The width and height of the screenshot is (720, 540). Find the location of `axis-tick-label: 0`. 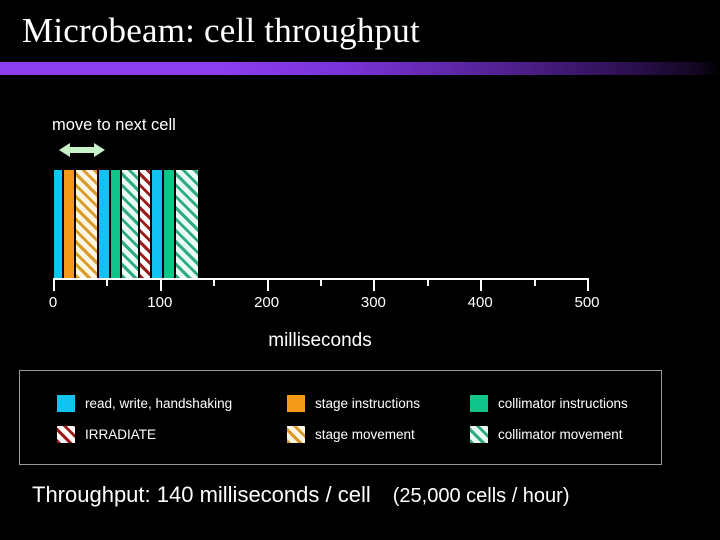

axis-tick-label: 0 is located at coordinates (53, 302).